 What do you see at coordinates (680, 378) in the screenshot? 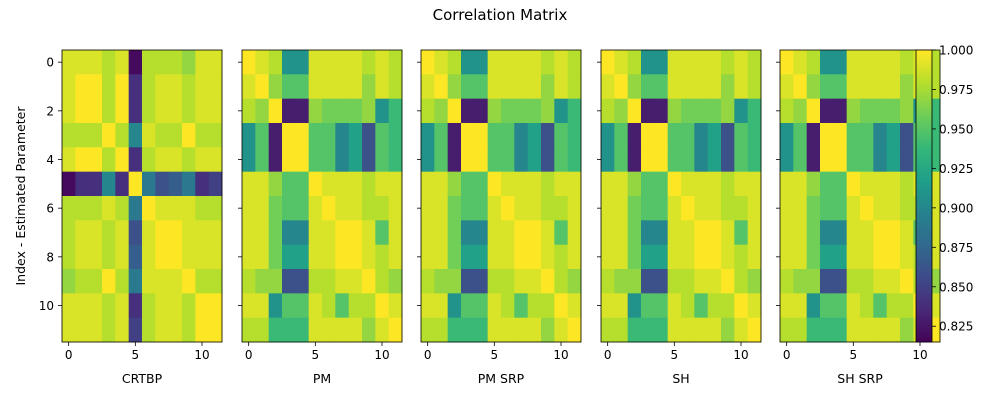
I see `panel-label: SH` at bounding box center [680, 378].